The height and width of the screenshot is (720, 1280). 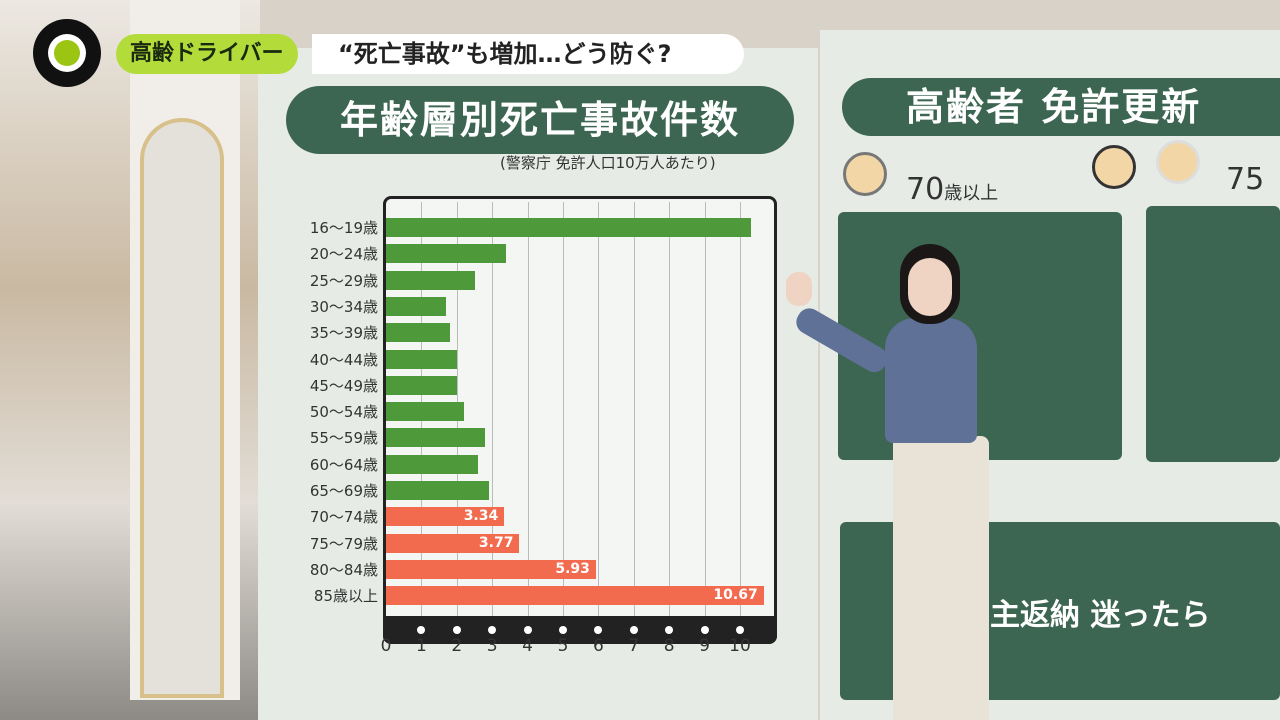 What do you see at coordinates (182, 408) in the screenshot?
I see `studio-arch` at bounding box center [182, 408].